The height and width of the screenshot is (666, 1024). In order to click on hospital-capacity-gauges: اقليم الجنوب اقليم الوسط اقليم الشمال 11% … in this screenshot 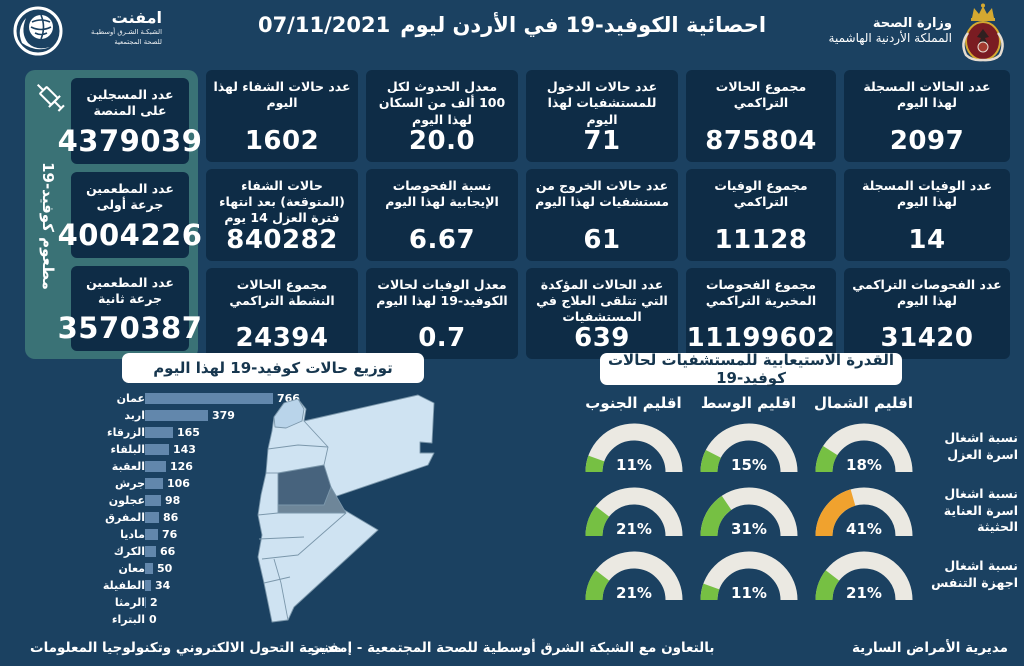, I will do `click(797, 499)`.